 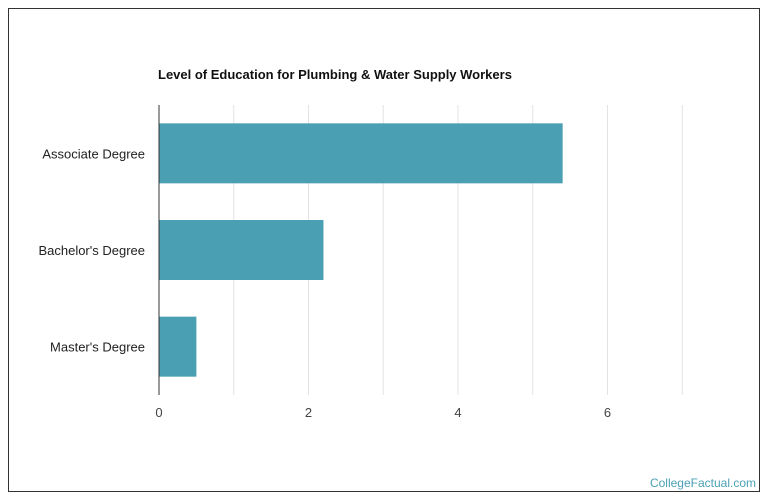 I want to click on x-tick-label: 0, so click(x=158, y=412).